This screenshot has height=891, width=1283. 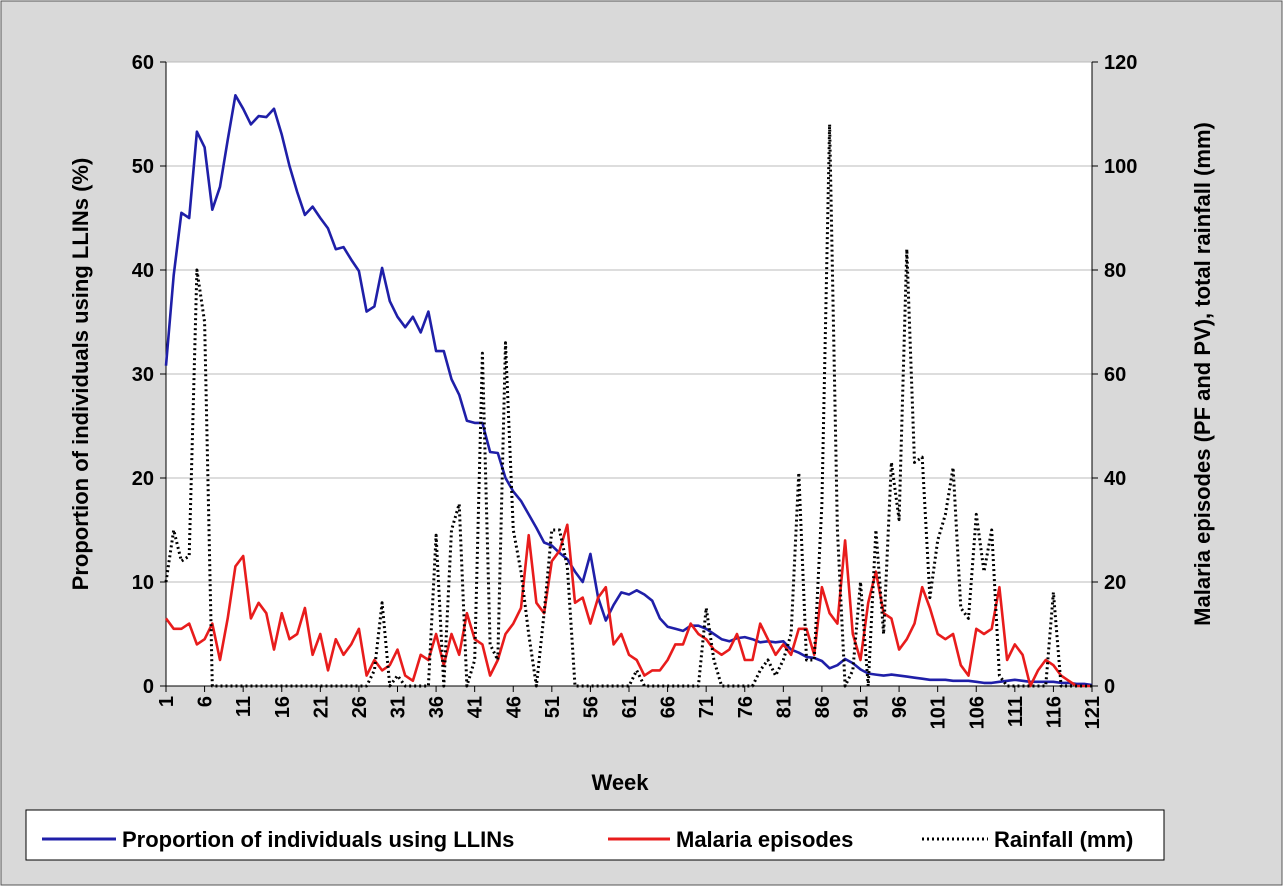 I want to click on y2-tick-label: 60, so click(x=1115, y=375).